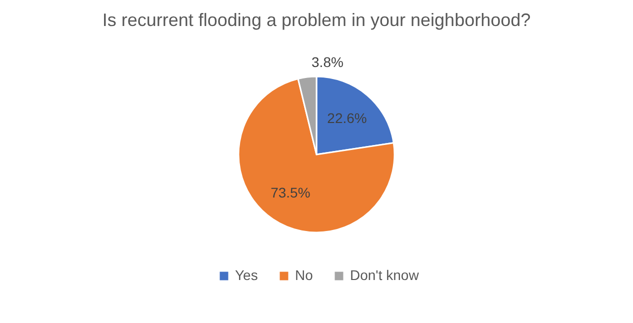  I want to click on data-label: 3.8%, so click(328, 62).